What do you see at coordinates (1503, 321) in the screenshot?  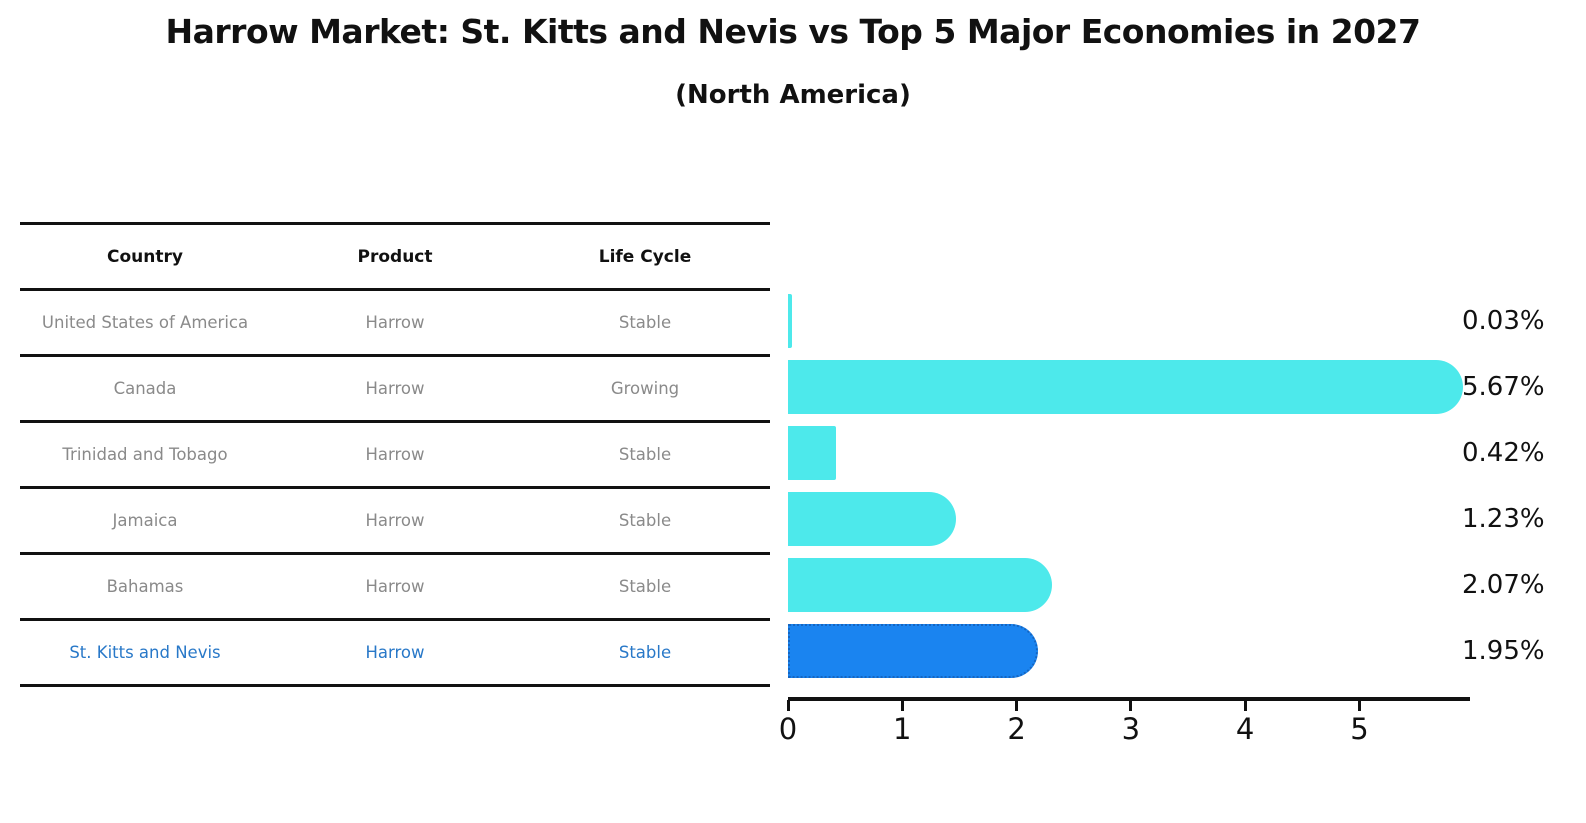 I see `value-label: 0.03%` at bounding box center [1503, 321].